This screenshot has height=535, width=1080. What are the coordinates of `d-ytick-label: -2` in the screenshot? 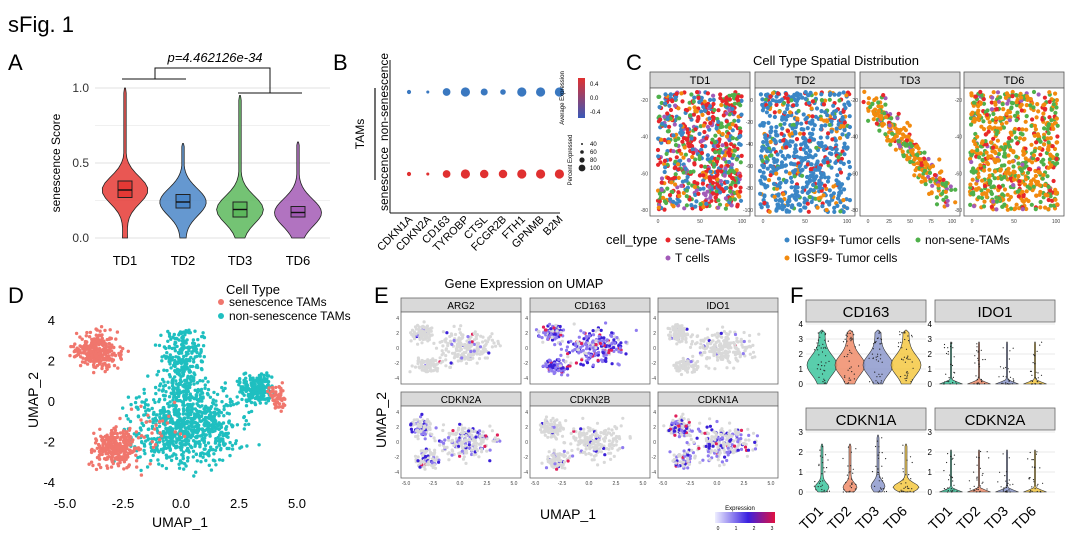 It's located at (49, 442).